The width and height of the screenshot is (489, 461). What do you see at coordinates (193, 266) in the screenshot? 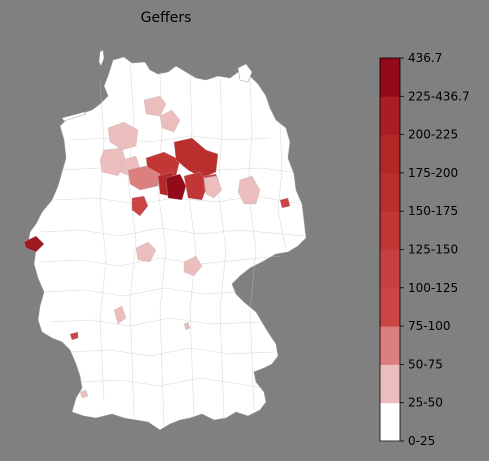
I see `saale-orla-district` at bounding box center [193, 266].